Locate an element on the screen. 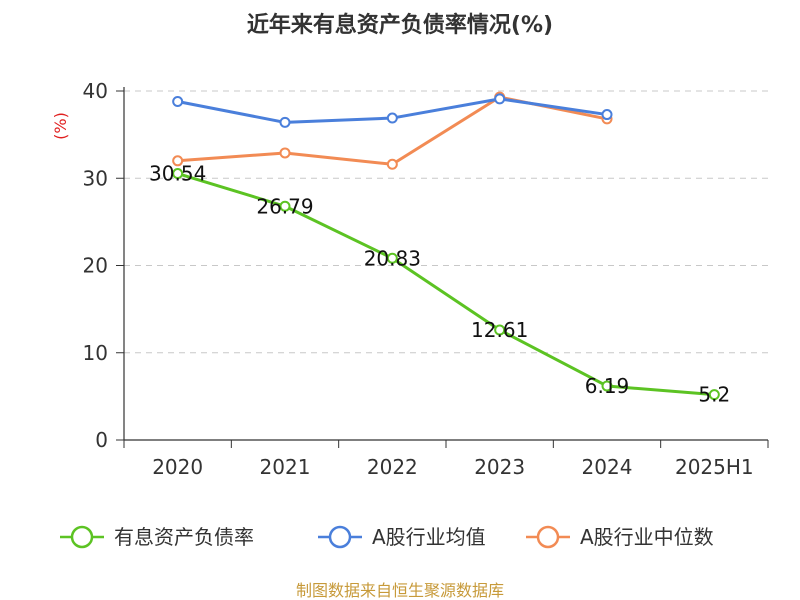 This screenshot has width=800, height=600. legend-item: A股行业均值 is located at coordinates (402, 537).